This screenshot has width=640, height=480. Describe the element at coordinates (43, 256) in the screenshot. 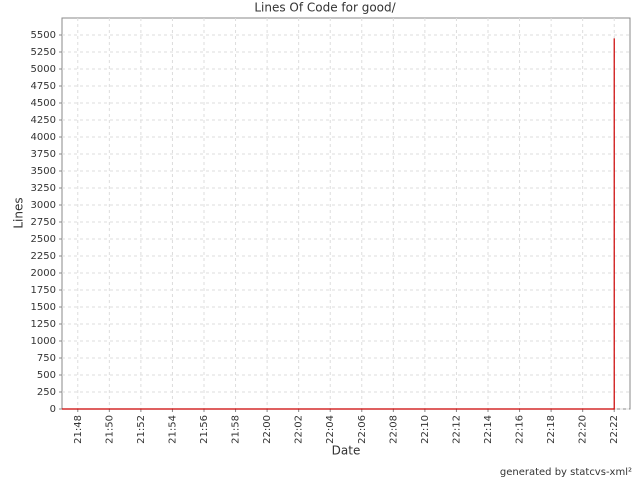

I see `y-tick-label: 2250` at that location.